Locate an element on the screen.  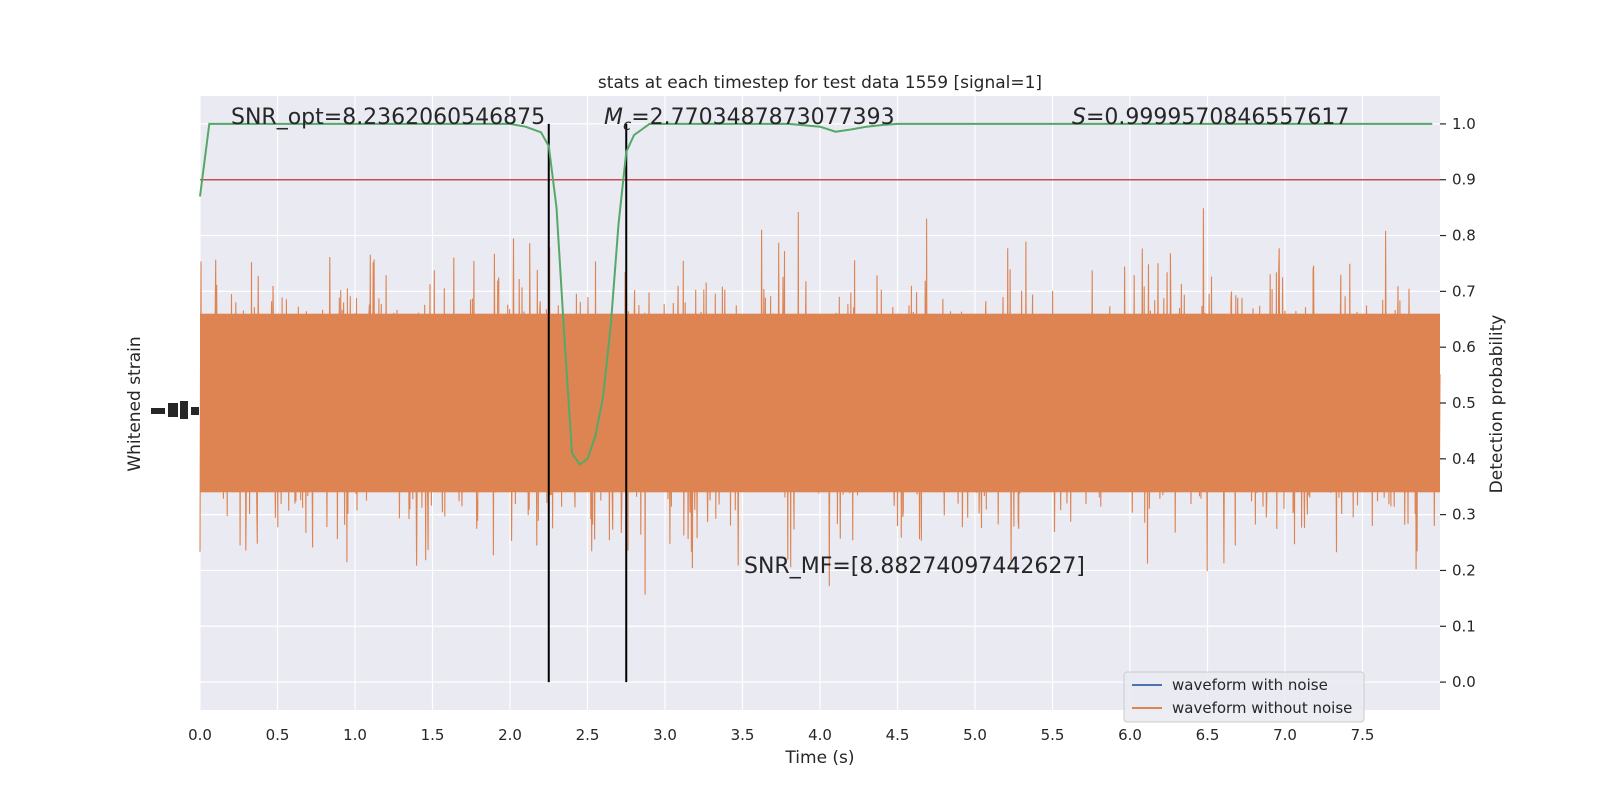
x-tick-label: 0.0 is located at coordinates (200, 735).